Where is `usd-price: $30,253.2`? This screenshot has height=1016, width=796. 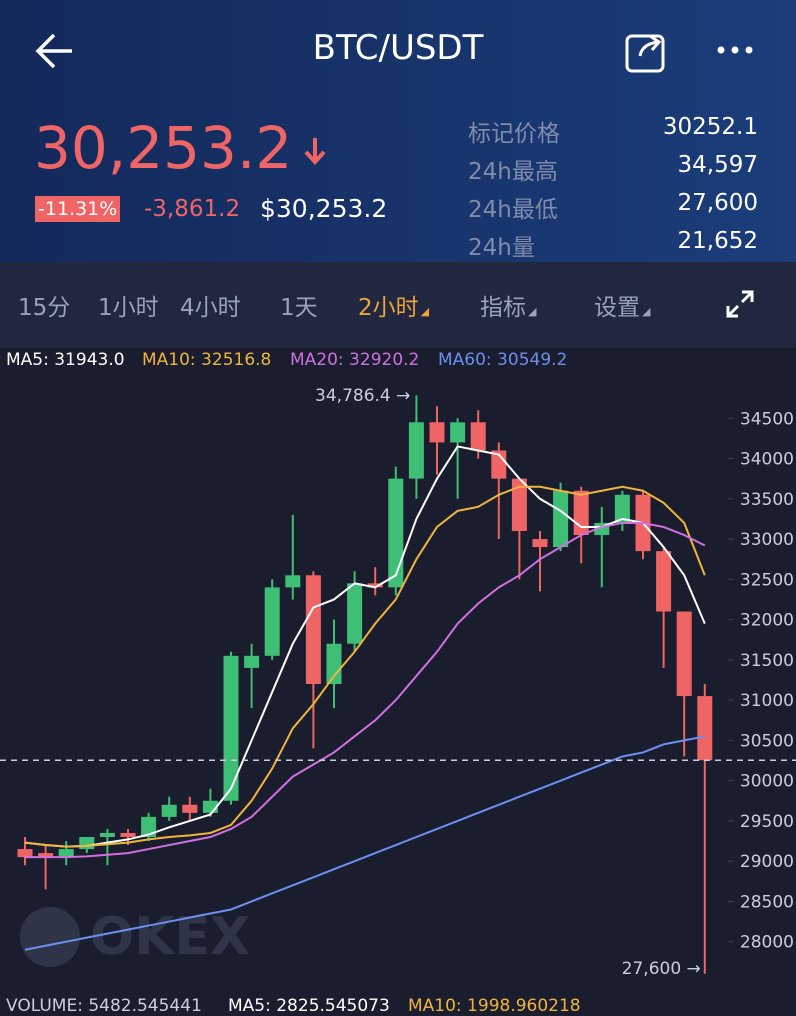
usd-price: $30,253.2 is located at coordinates (324, 208).